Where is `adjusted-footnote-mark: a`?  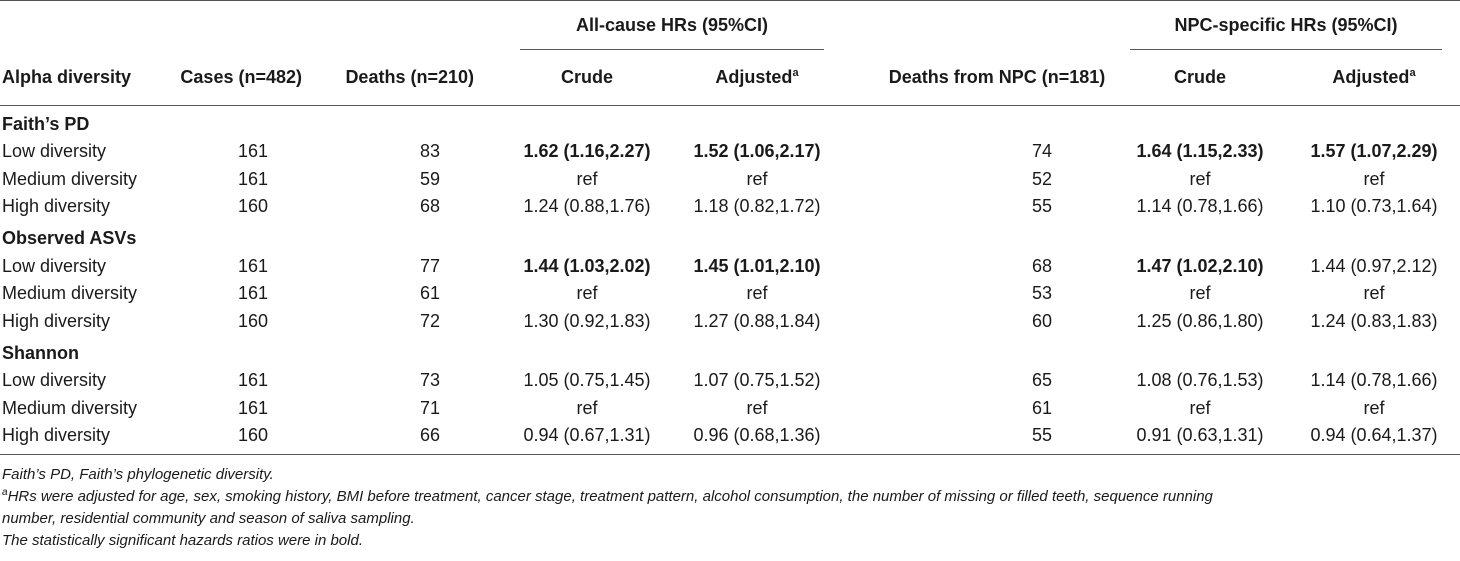
adjusted-footnote-mark: a is located at coordinates (795, 73).